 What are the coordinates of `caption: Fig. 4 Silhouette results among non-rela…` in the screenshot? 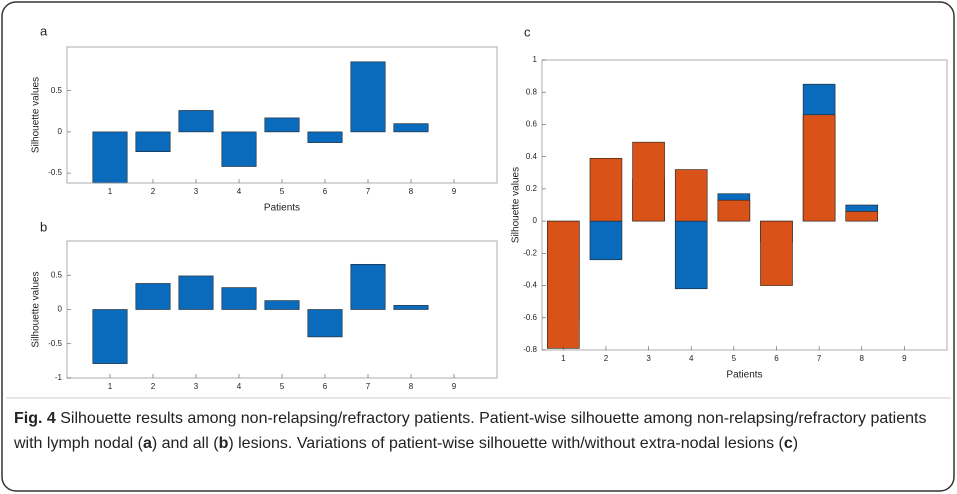 It's located at (479, 431).